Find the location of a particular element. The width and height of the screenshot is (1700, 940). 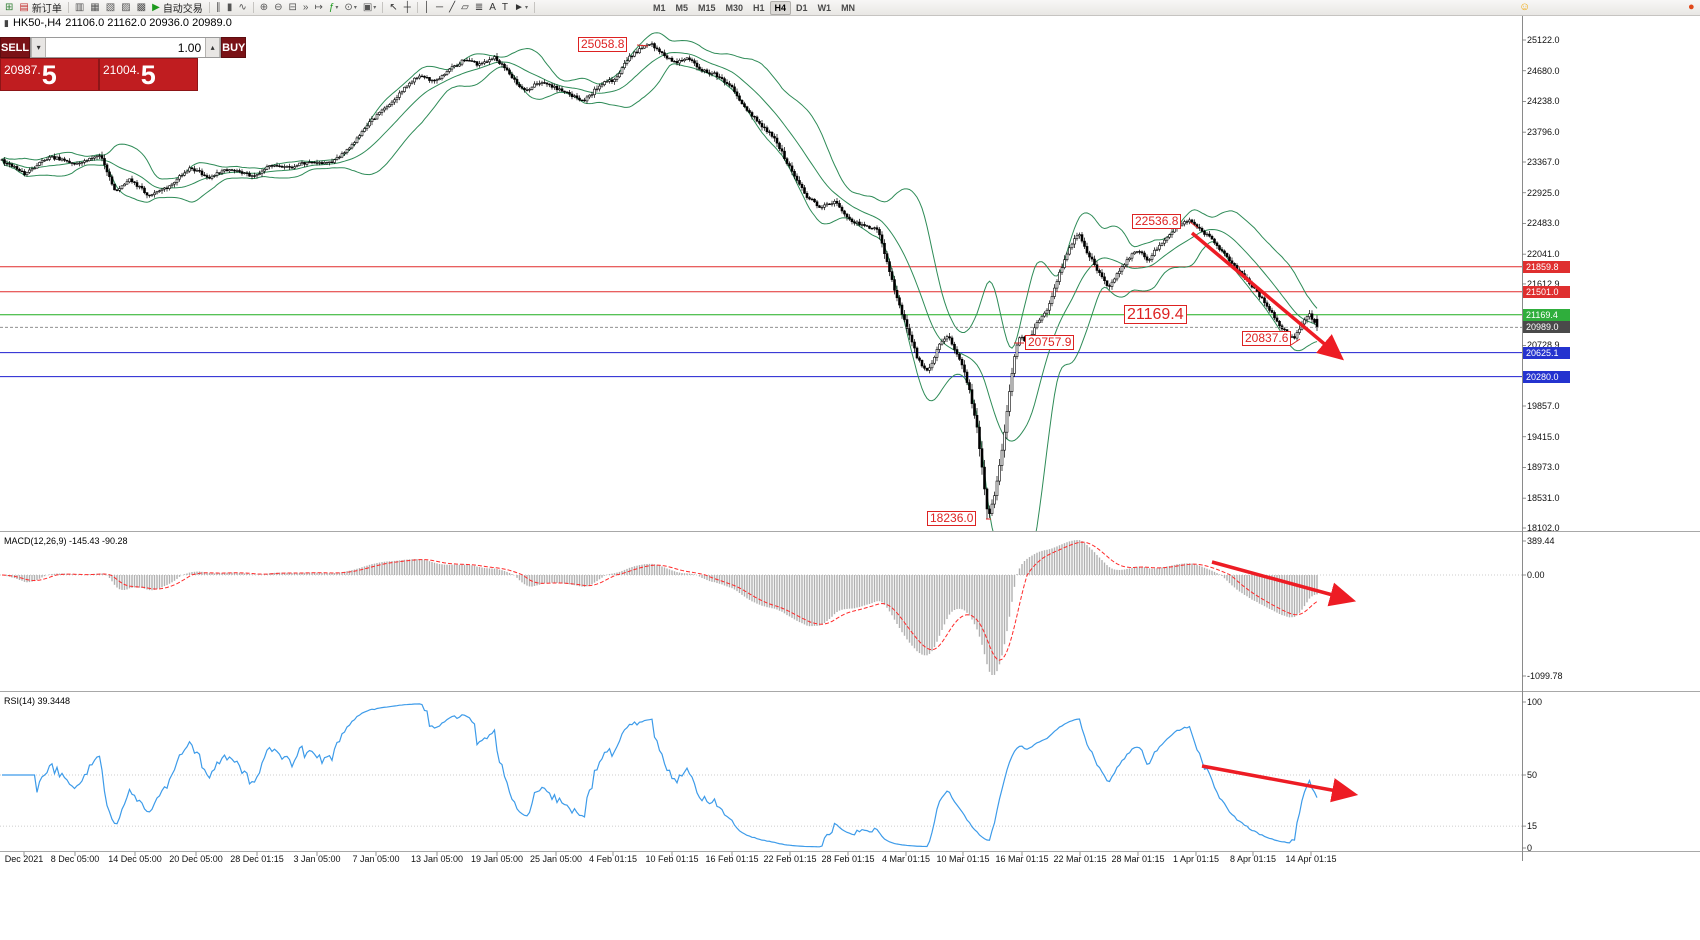

bar-chart-button: ∥ is located at coordinates (218, 7).